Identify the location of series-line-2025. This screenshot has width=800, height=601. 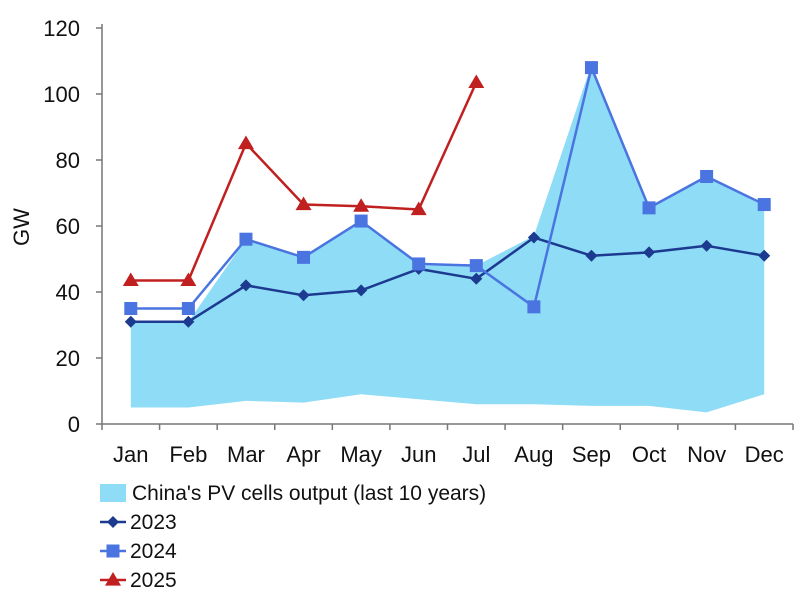
(304, 181).